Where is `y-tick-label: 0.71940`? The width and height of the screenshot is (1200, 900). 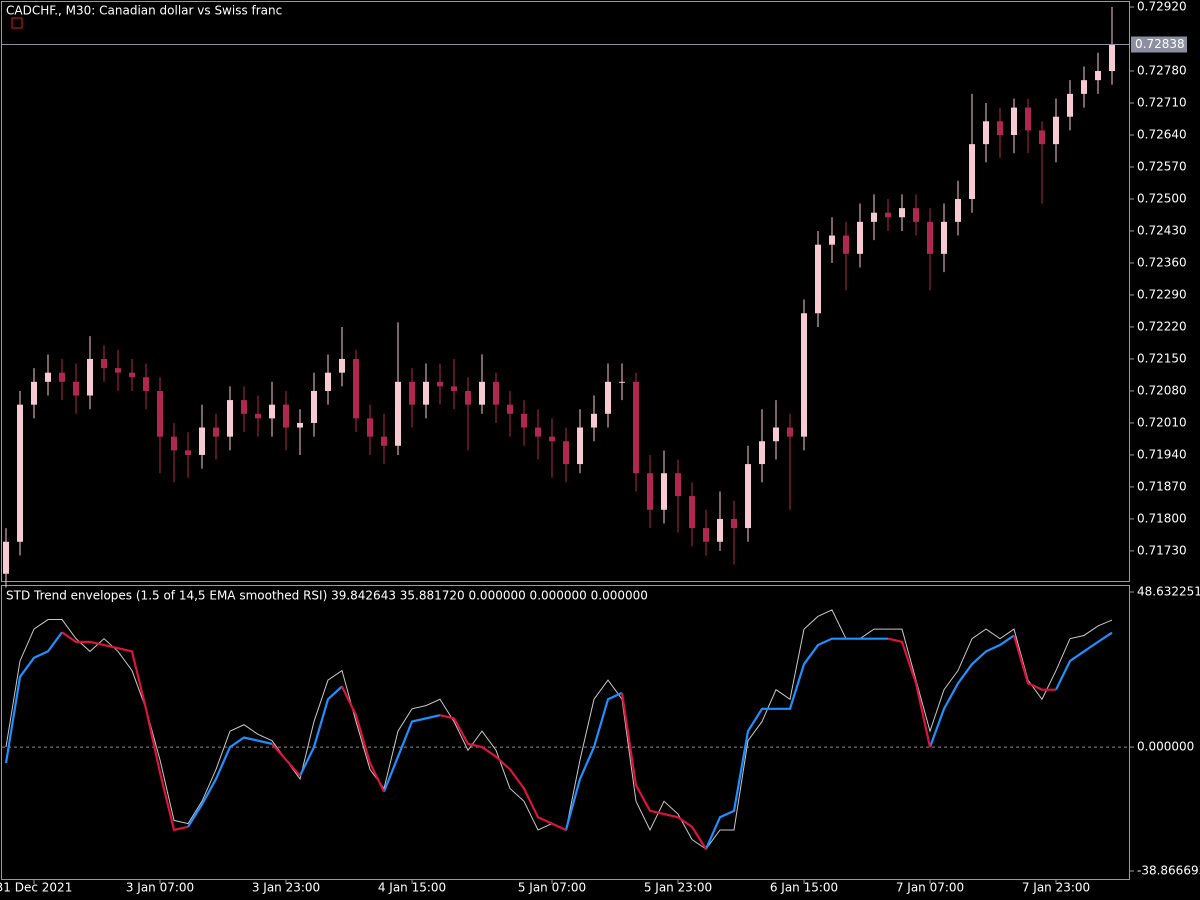 y-tick-label: 0.71940 is located at coordinates (1162, 454).